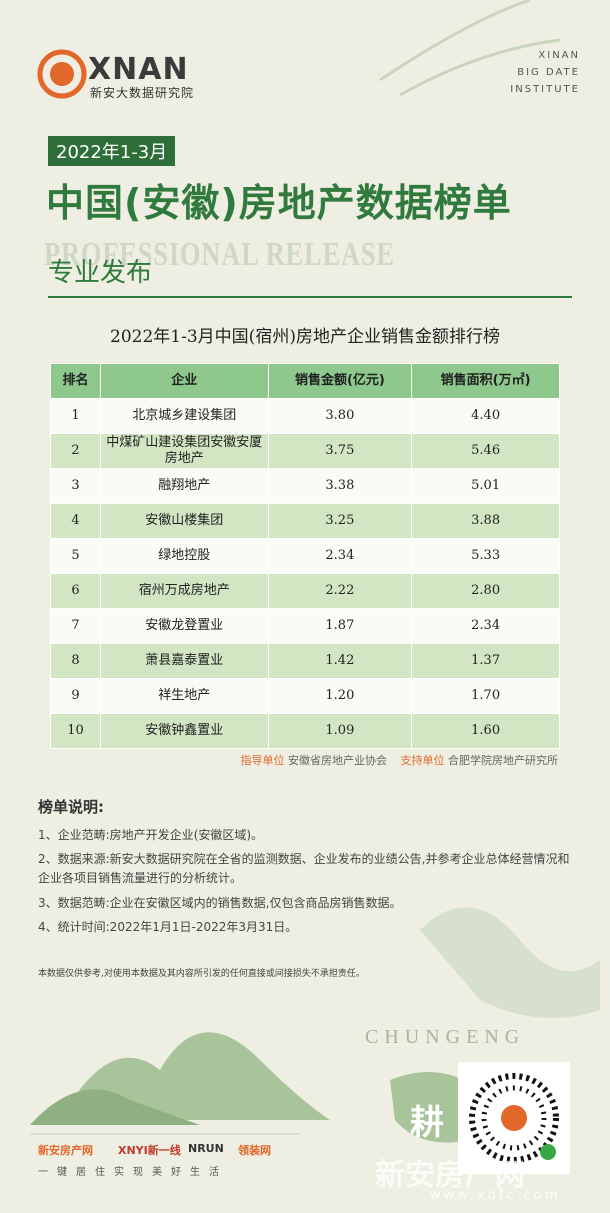 This screenshot has width=610, height=1213. Describe the element at coordinates (262, 760) in the screenshot. I see `guide-label: 指导单位` at that location.